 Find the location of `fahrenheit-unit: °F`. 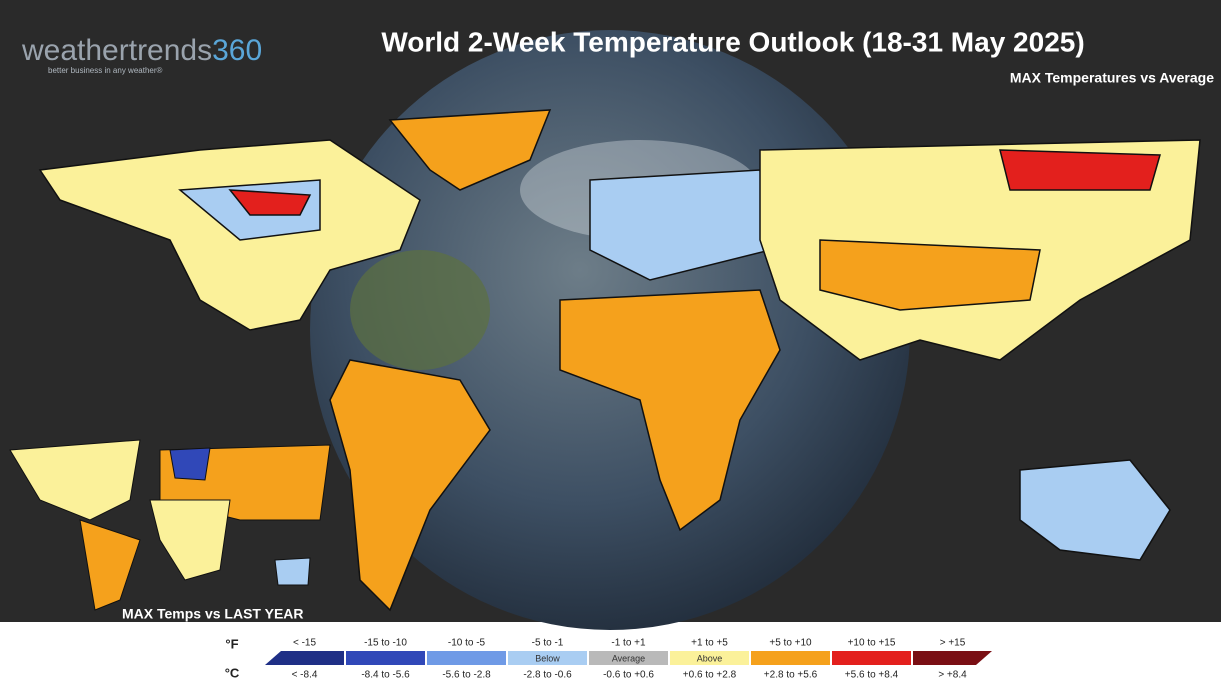

fahrenheit-unit: °F is located at coordinates (231, 643).